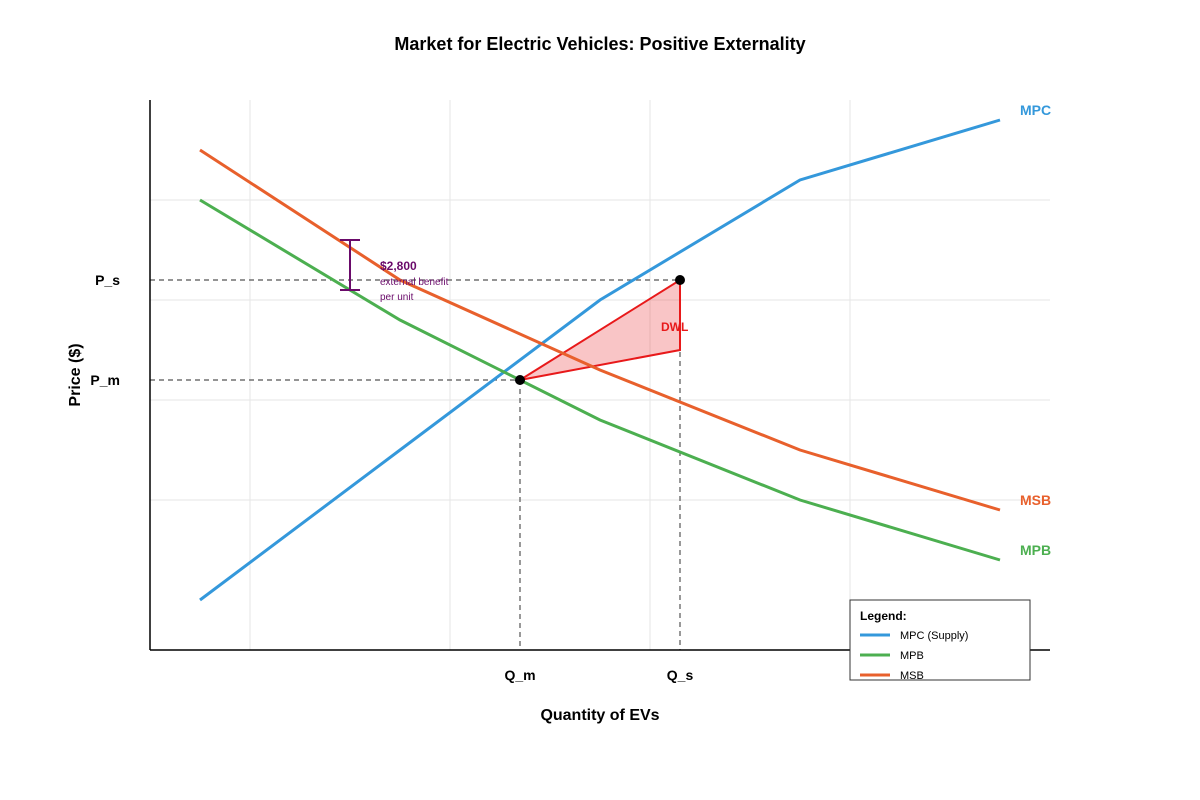  I want to click on legend-title: Legend:, so click(883, 616).